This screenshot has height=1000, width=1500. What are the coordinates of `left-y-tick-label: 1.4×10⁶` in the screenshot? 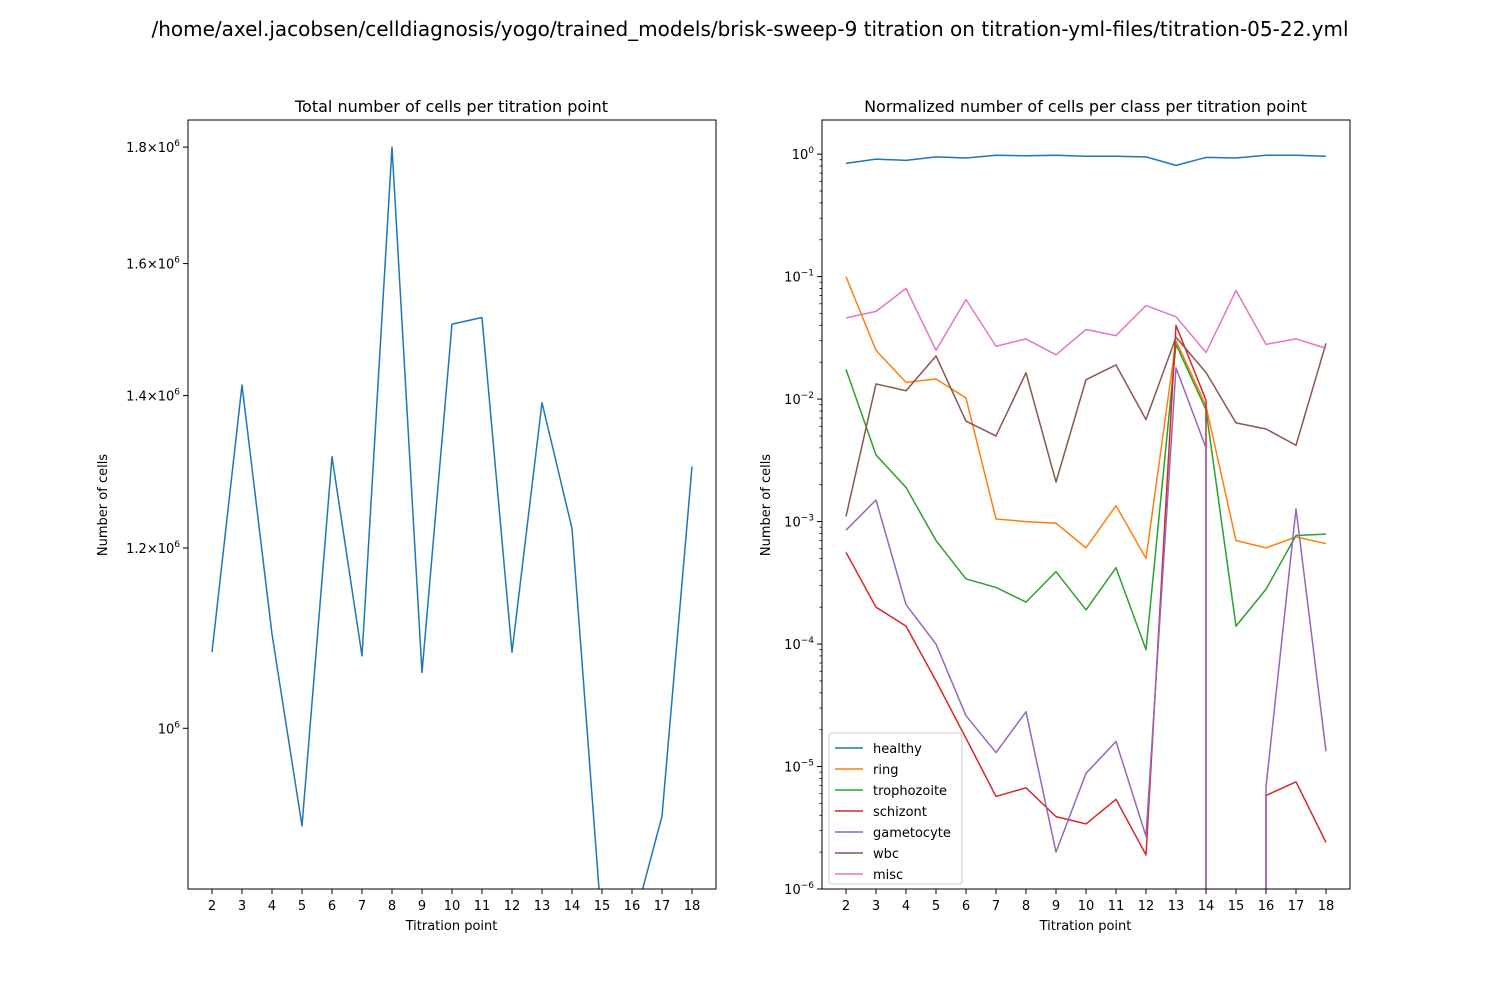 It's located at (153, 396).